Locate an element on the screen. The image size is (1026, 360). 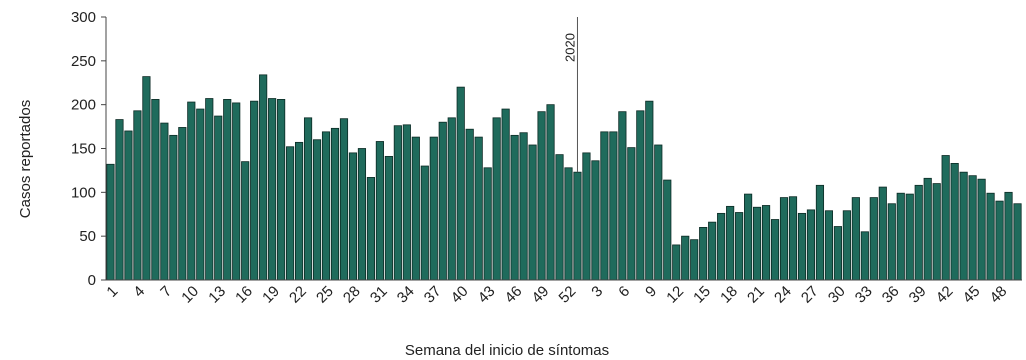
x-tick-label: 9 is located at coordinates (651, 292).